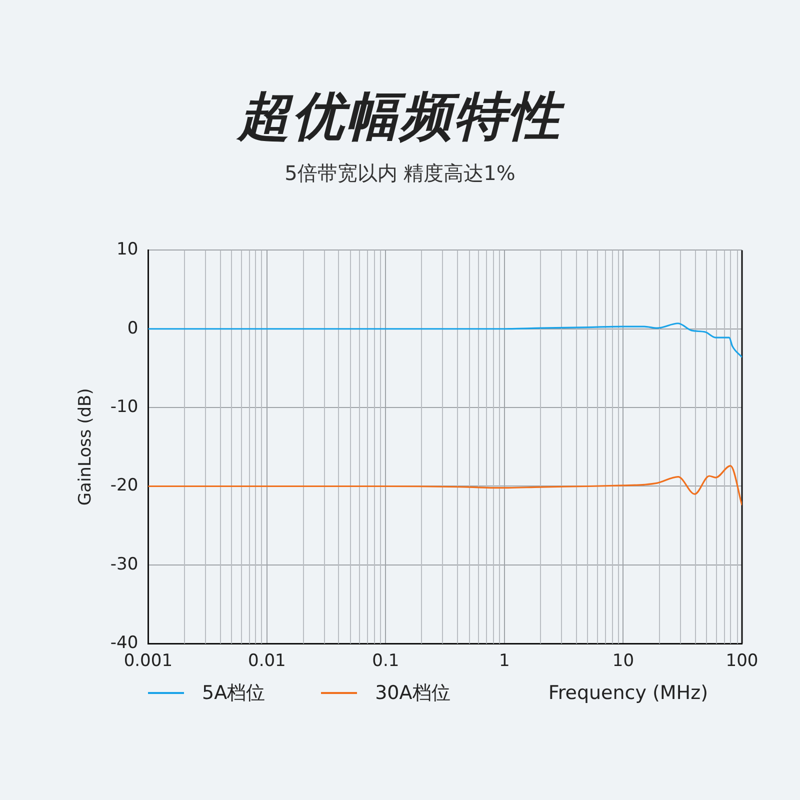  Describe the element at coordinates (132, 328) in the screenshot. I see `y-tick-label: 0` at that location.